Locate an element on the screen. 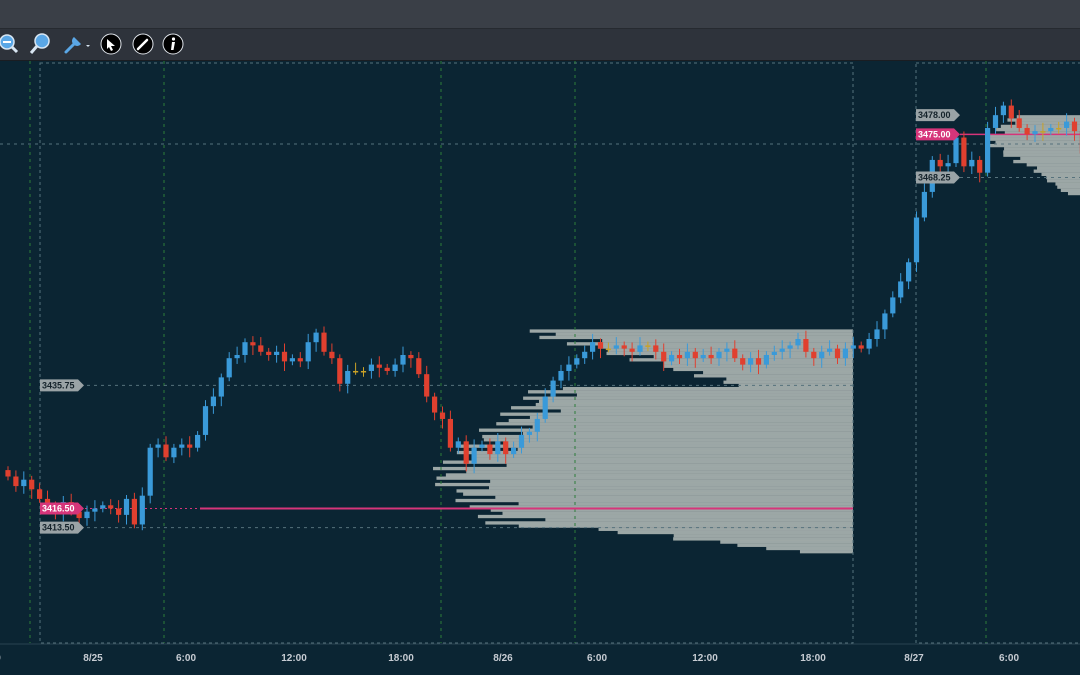  pointer-tool-button is located at coordinates (111, 44).